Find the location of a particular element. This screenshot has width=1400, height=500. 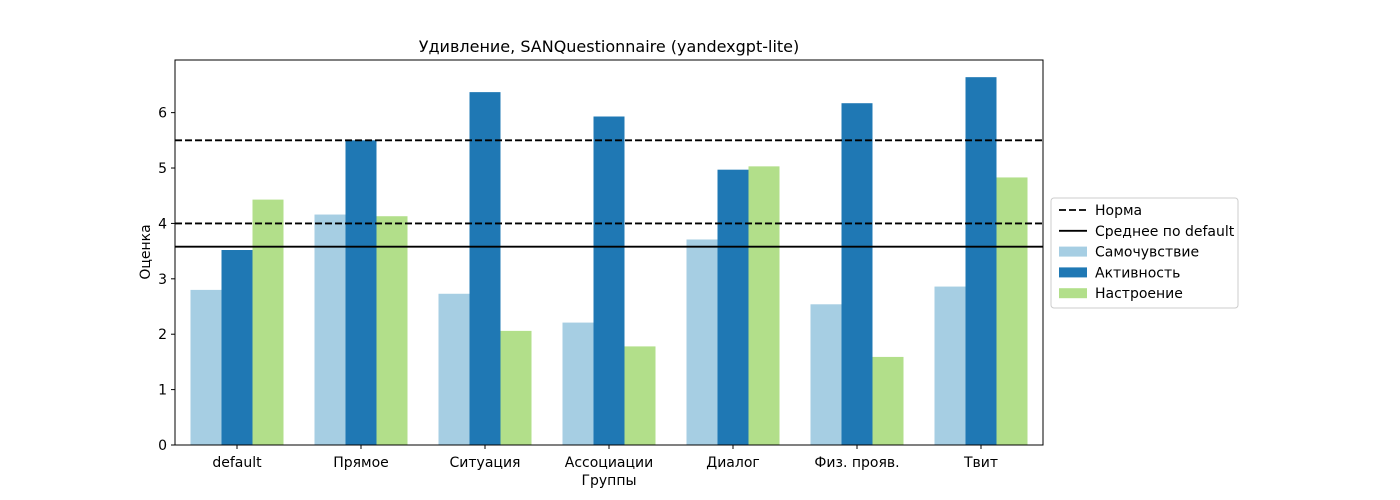

legend-label-5: Настроение is located at coordinates (1139, 294).